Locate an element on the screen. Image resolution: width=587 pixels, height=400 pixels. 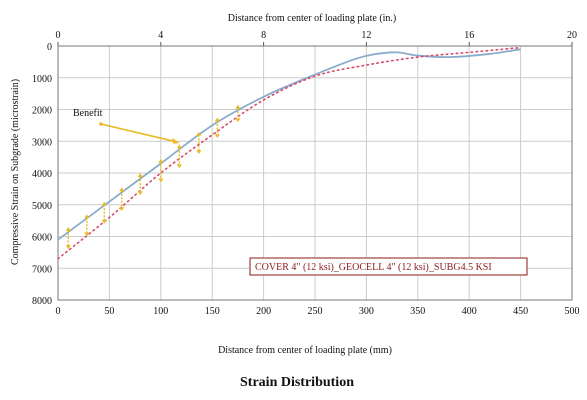
y-tick-label: 1000 is located at coordinates (42, 79).